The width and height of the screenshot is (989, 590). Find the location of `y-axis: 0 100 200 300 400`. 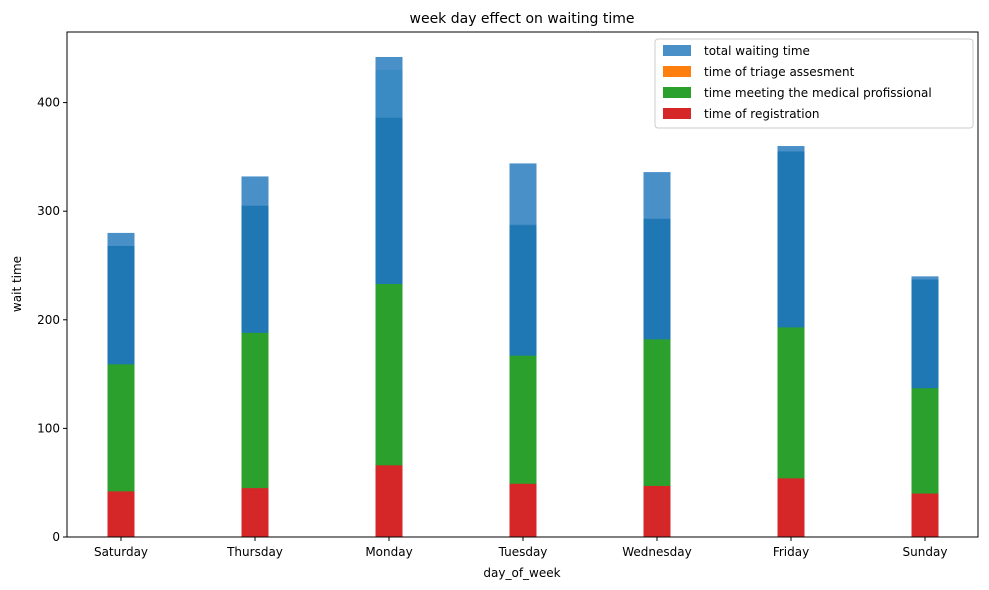

y-axis: 0 100 200 300 400 is located at coordinates (52, 320).